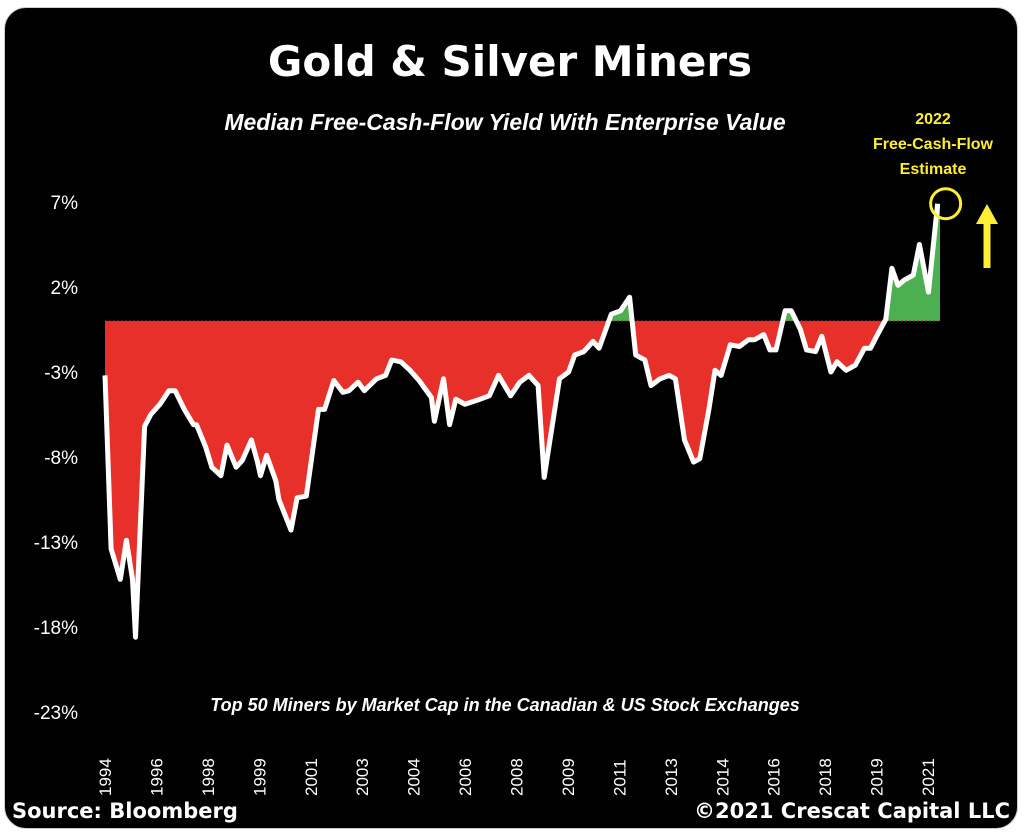 Image resolution: width=1024 pixels, height=836 pixels. I want to click on x-tick-label: 2018, so click(825, 777).